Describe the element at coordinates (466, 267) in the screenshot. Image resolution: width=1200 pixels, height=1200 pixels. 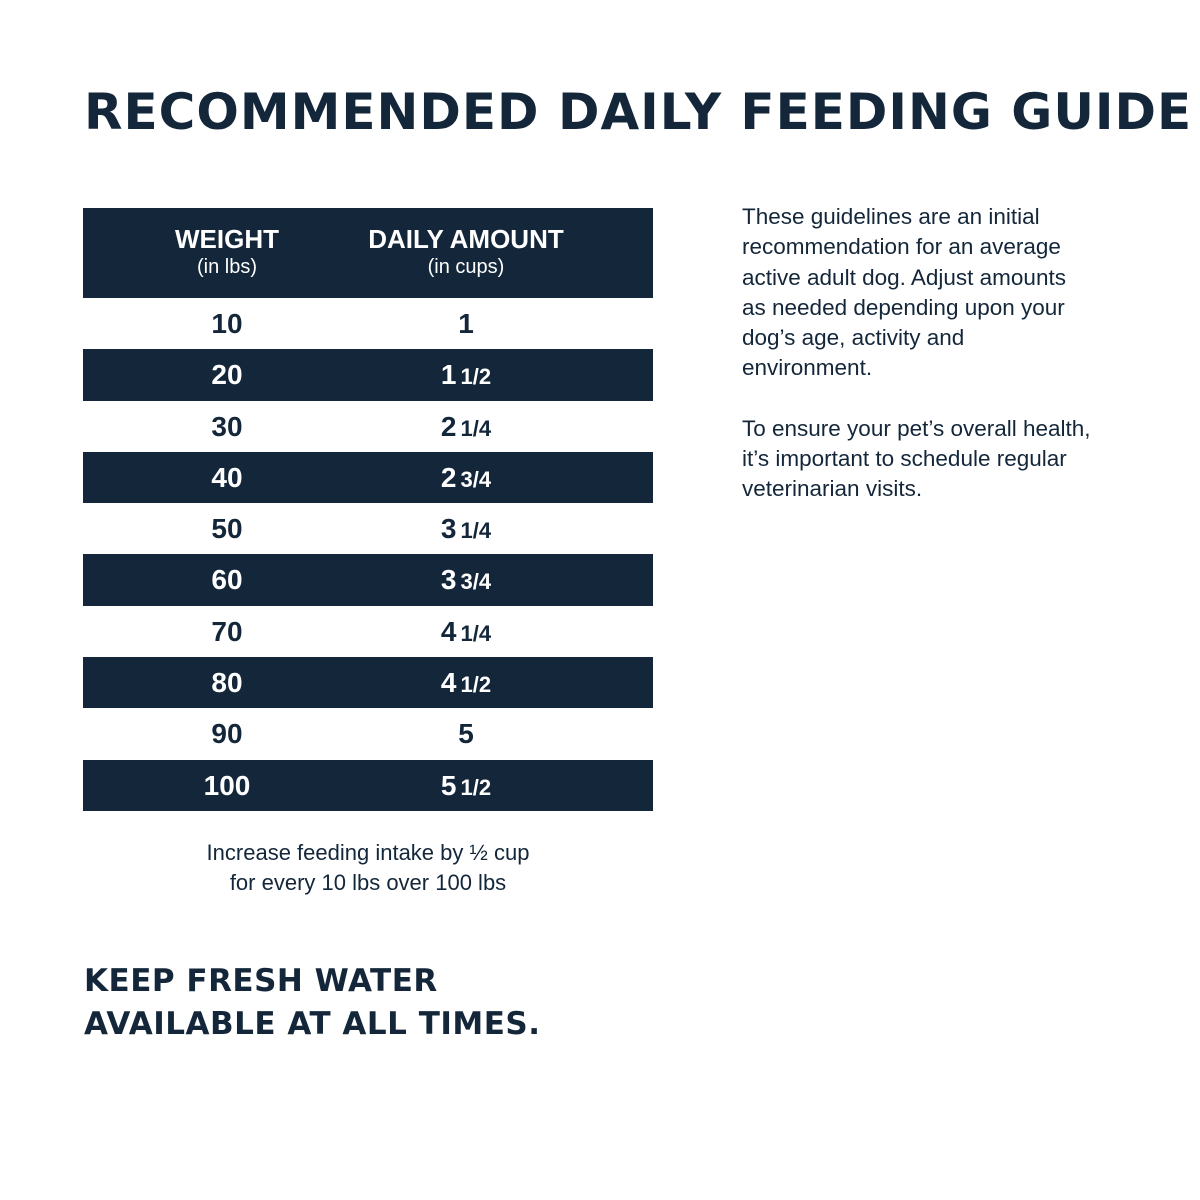
I see `amount-header-unit: (in cups)` at that location.